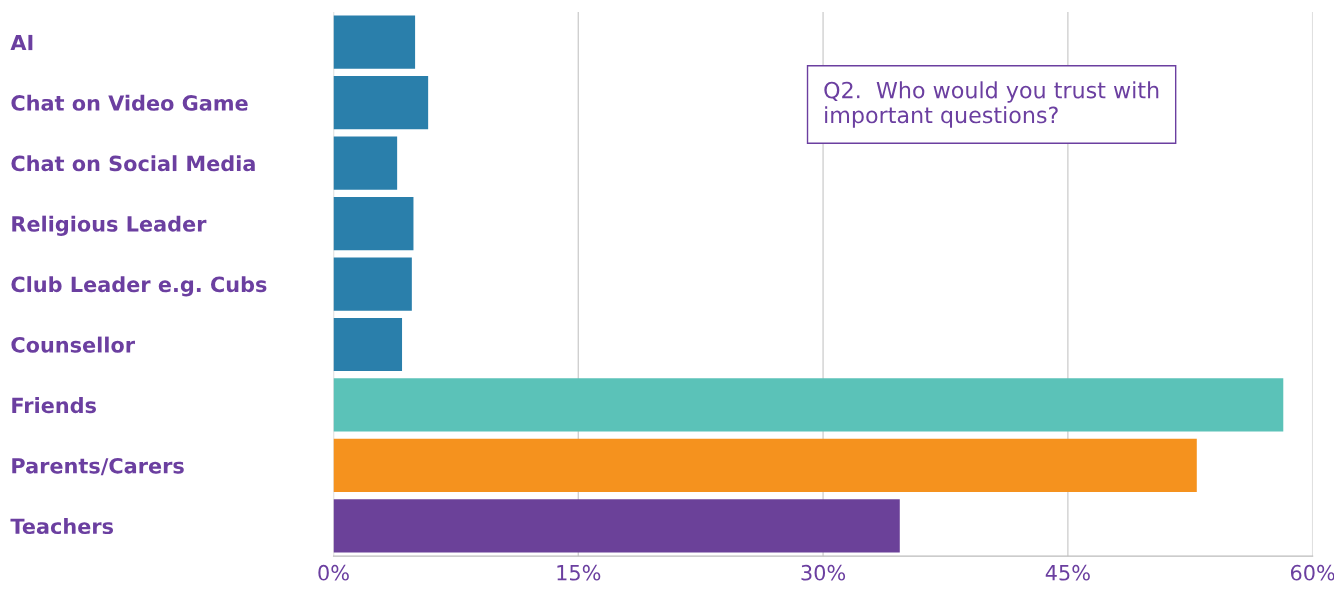  Describe the element at coordinates (21, 42) in the screenshot. I see `y-tick-label: AI` at that location.